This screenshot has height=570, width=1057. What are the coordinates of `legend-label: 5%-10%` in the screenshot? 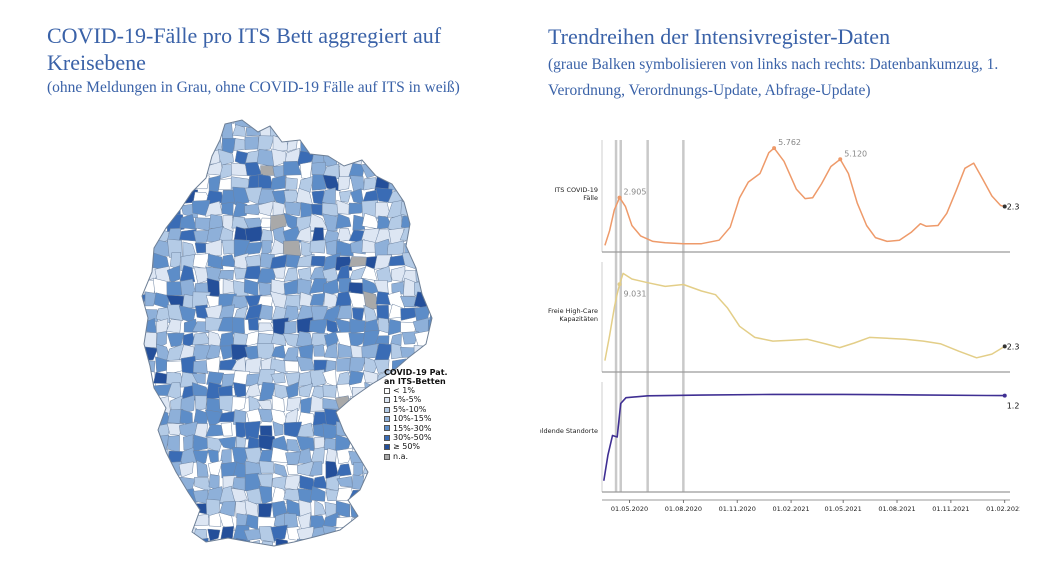 It's located at (410, 409).